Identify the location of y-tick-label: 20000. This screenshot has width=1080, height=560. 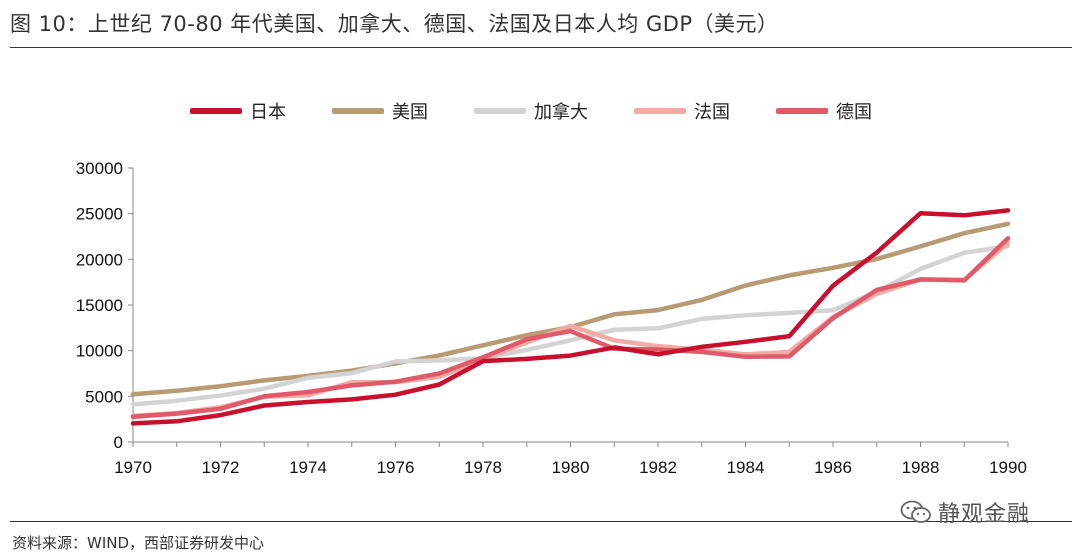
(99, 259).